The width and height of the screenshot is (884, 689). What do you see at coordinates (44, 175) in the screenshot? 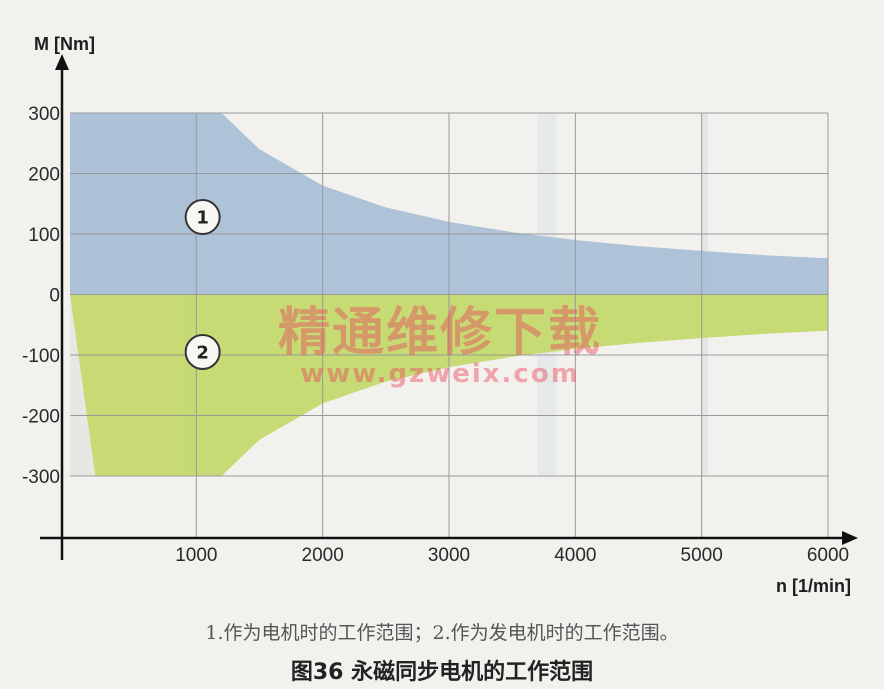
I see `y-tick-label: 200` at bounding box center [44, 175].